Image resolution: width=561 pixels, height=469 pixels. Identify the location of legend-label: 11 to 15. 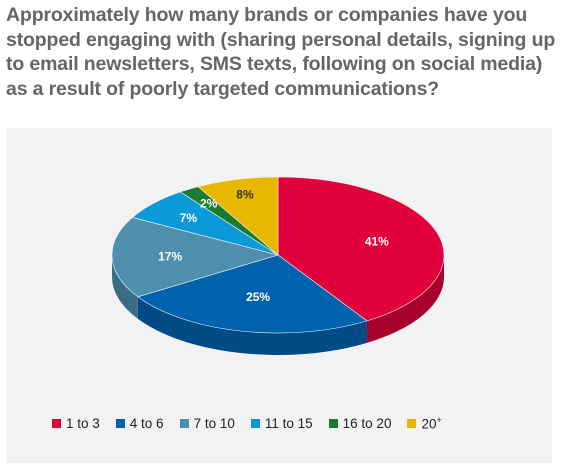
(288, 423).